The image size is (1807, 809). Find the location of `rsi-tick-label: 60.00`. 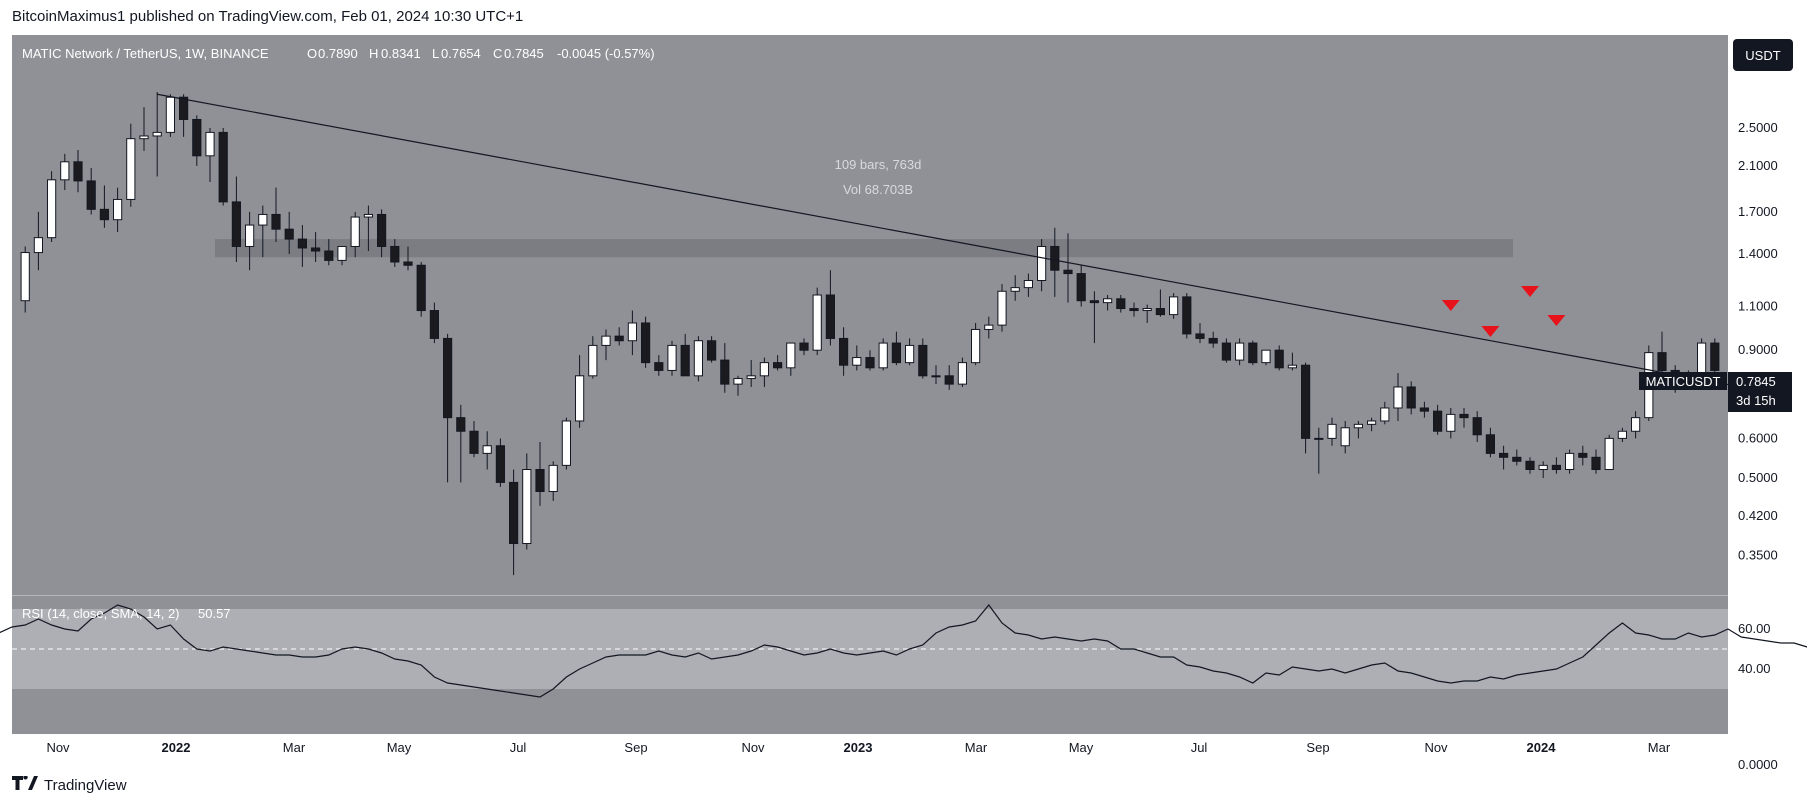

rsi-tick-label: 60.00 is located at coordinates (1754, 628).